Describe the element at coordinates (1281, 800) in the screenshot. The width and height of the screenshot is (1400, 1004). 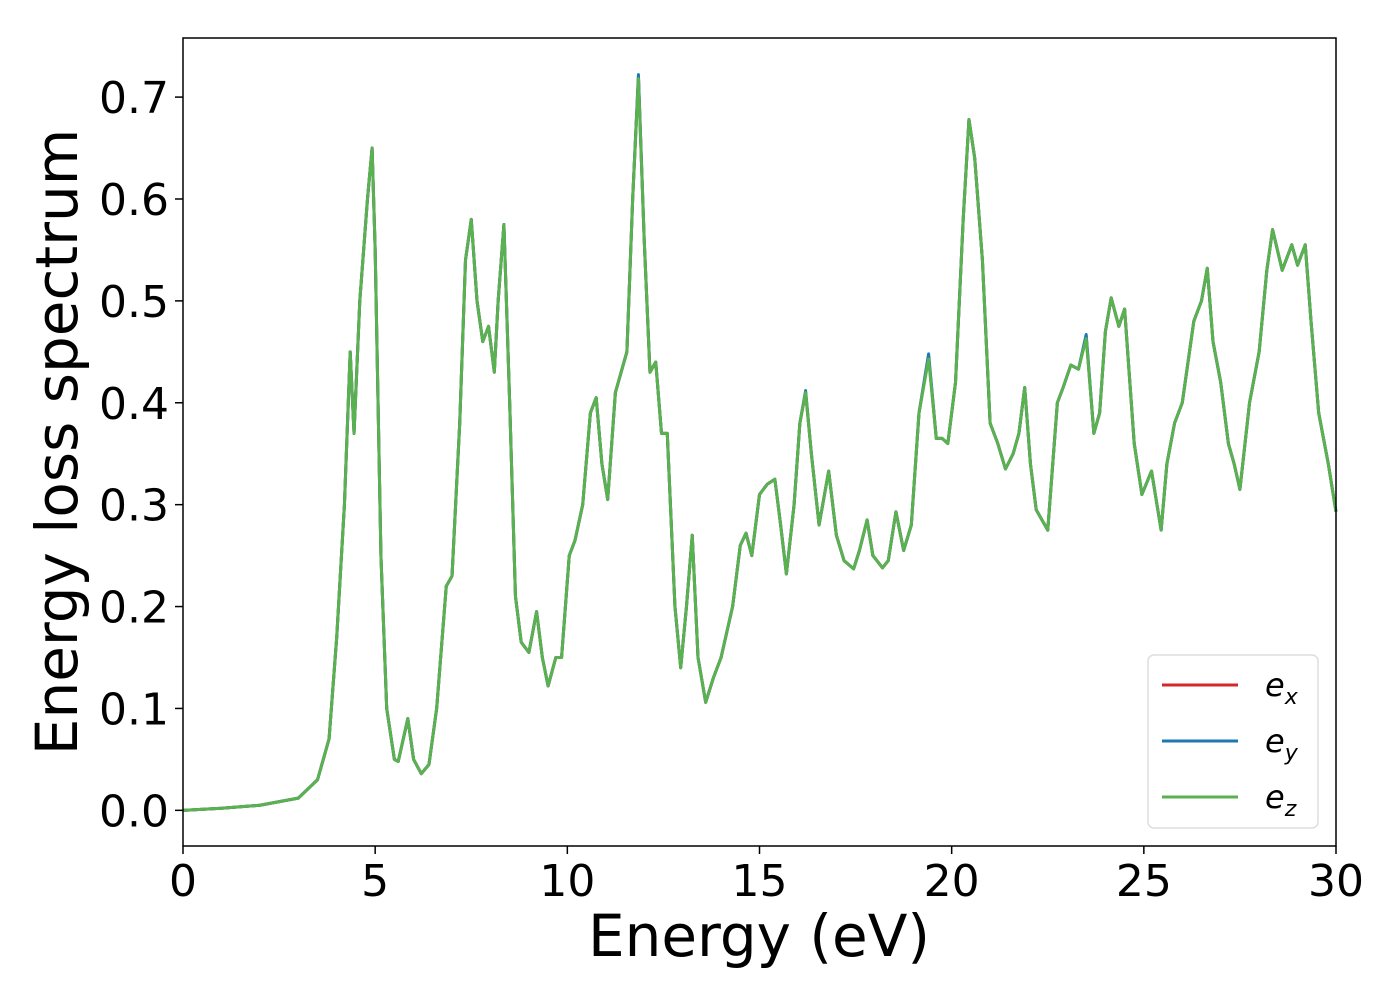
I see `legend-label: ez` at that location.